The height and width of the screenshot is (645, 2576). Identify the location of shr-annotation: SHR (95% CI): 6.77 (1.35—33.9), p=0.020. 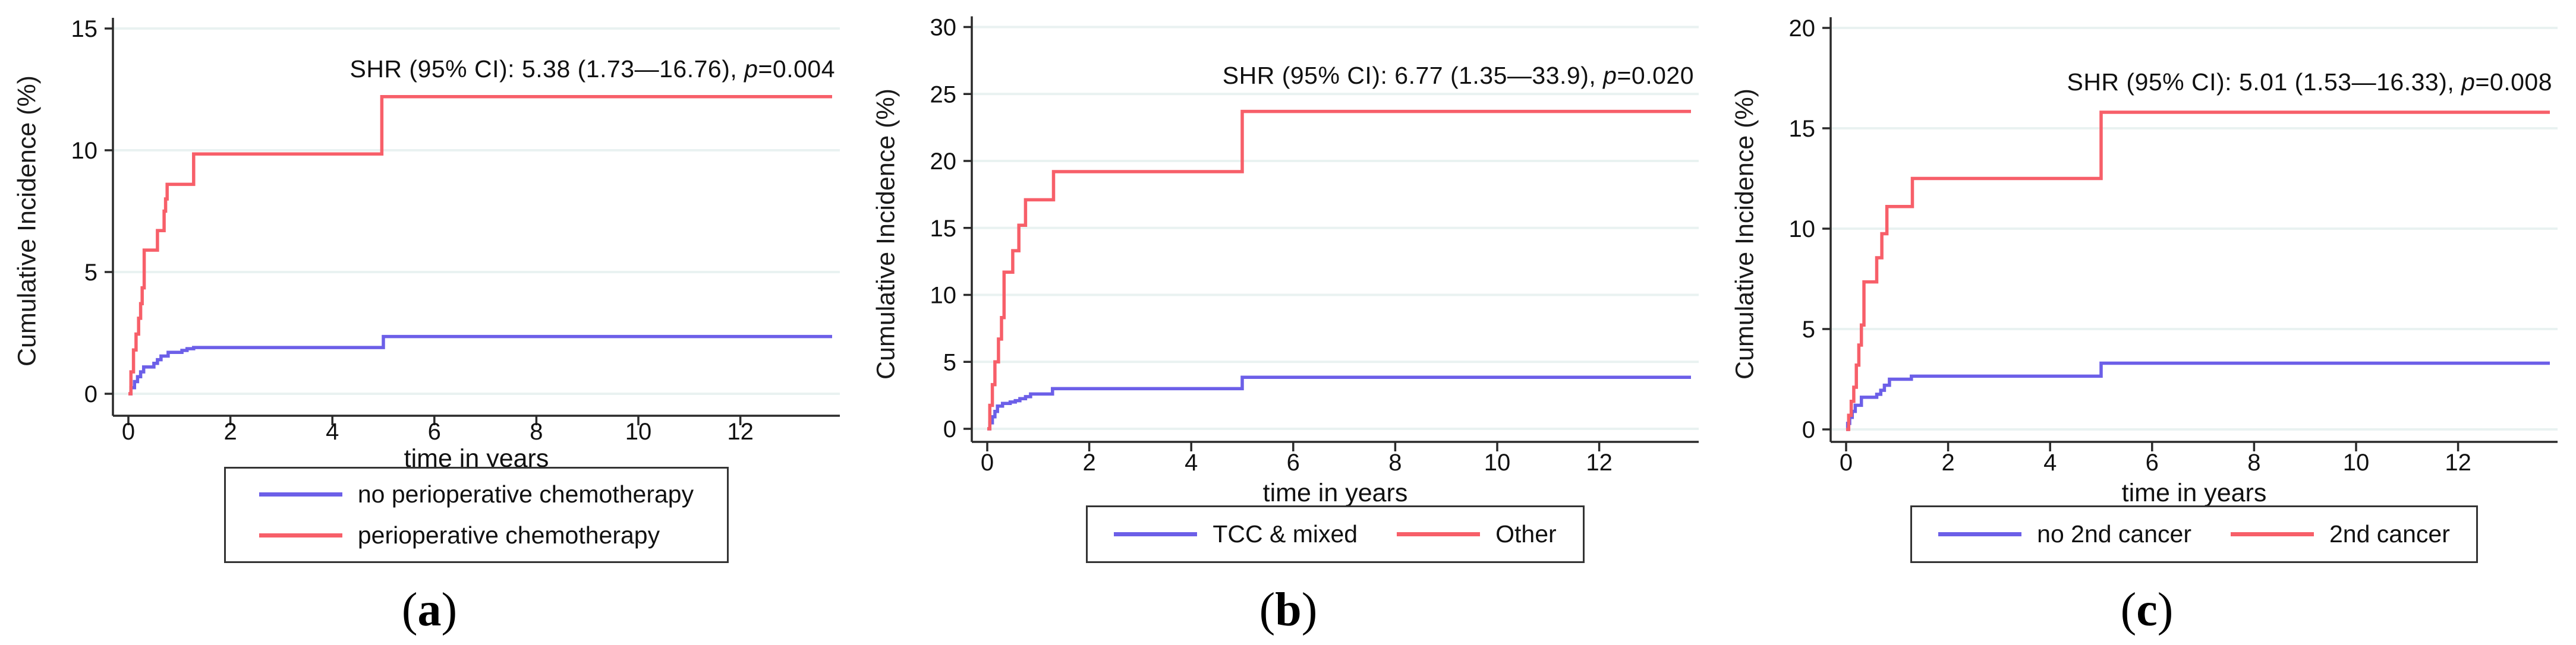
(1459, 76).